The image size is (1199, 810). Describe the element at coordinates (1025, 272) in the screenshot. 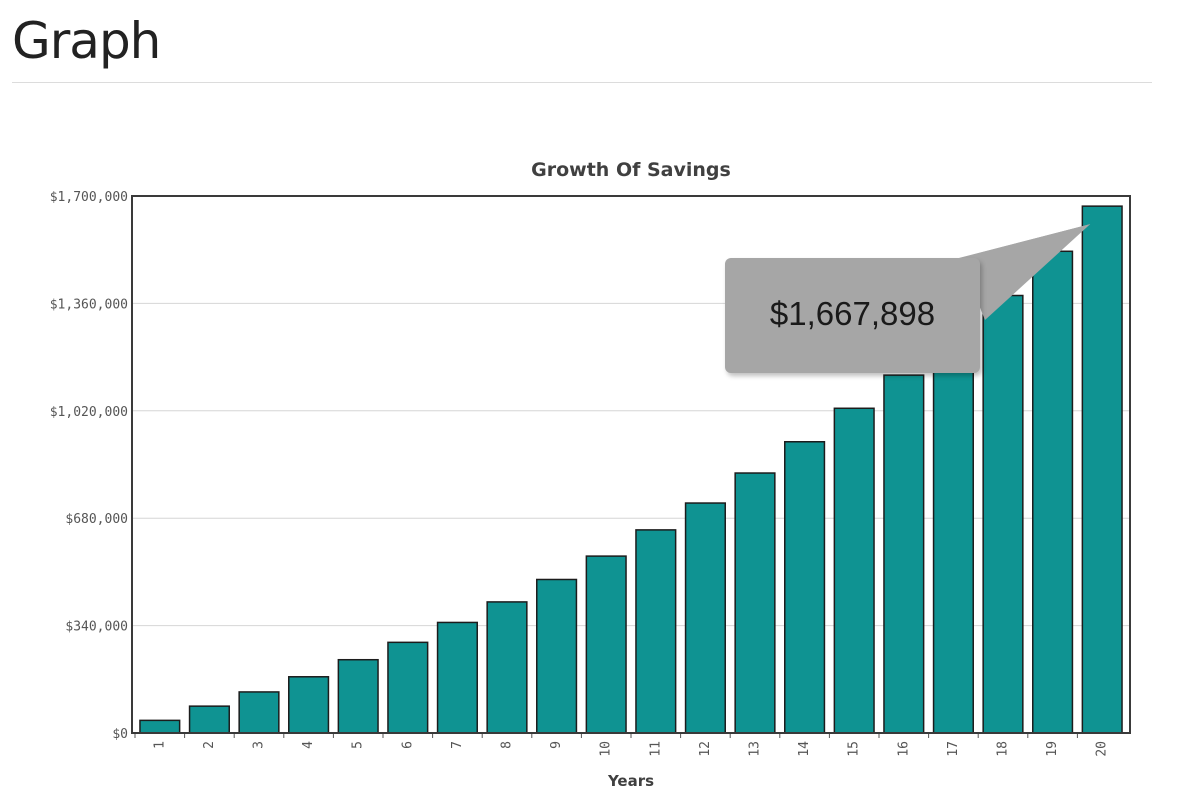

I see `tooltip-pointer` at that location.